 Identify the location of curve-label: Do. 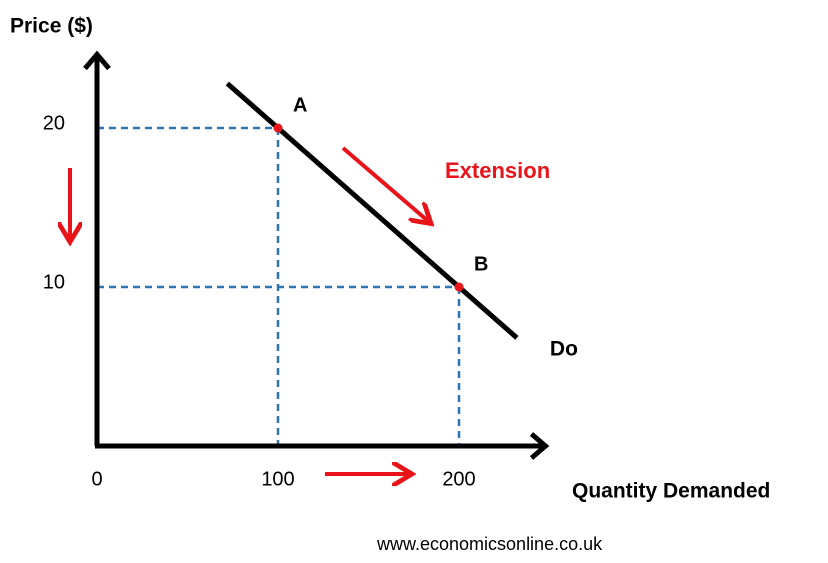
(564, 348).